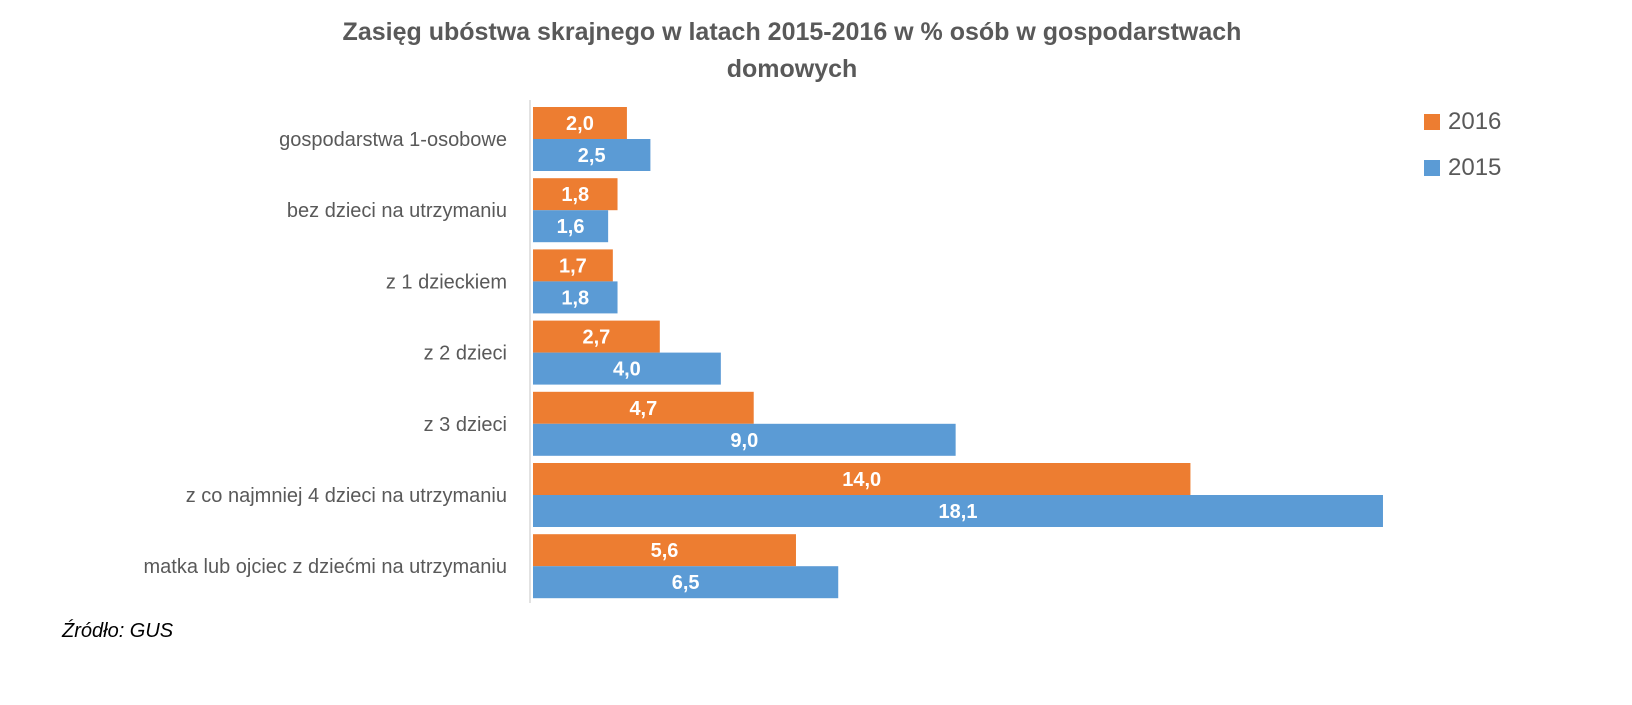 This screenshot has height=705, width=1632. What do you see at coordinates (118, 631) in the screenshot?
I see `source-note: Źródło: GUS` at bounding box center [118, 631].